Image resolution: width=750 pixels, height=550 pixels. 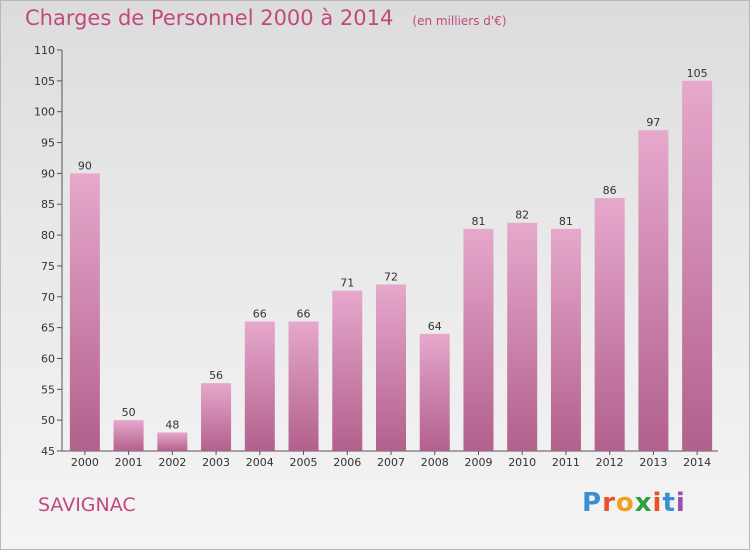 What do you see at coordinates (260, 462) in the screenshot?
I see `x-tick-label: 2004` at bounding box center [260, 462].